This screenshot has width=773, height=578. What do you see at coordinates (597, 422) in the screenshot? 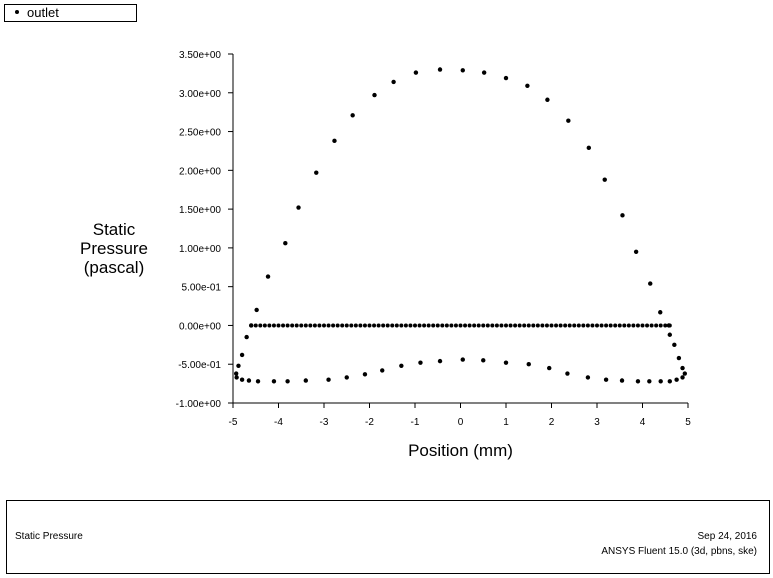
I see `x-tick-label: 3` at bounding box center [597, 422].